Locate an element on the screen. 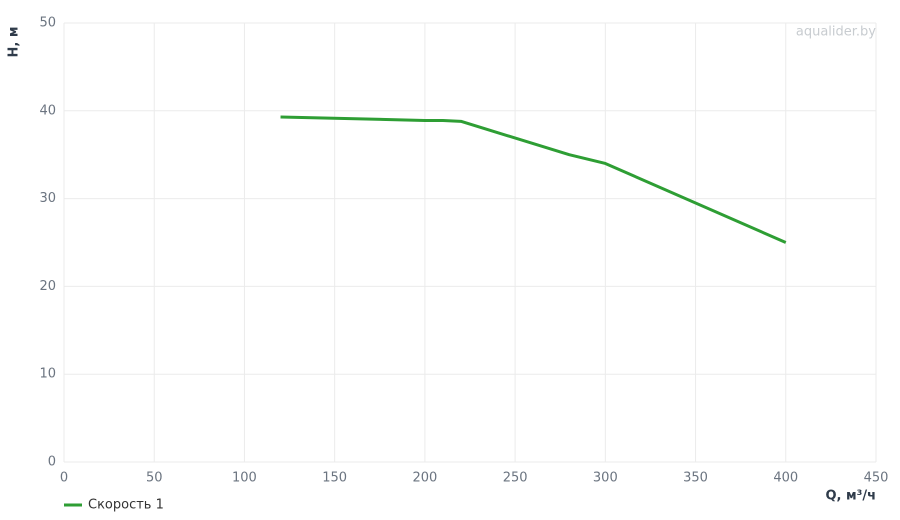  watermark: aqualider.by is located at coordinates (836, 32).